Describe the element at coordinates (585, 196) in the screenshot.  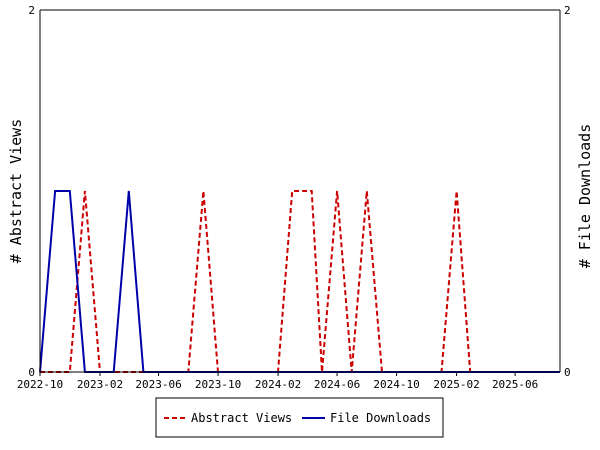
I see `y-axis-title-right: # File Downloads` at that location.